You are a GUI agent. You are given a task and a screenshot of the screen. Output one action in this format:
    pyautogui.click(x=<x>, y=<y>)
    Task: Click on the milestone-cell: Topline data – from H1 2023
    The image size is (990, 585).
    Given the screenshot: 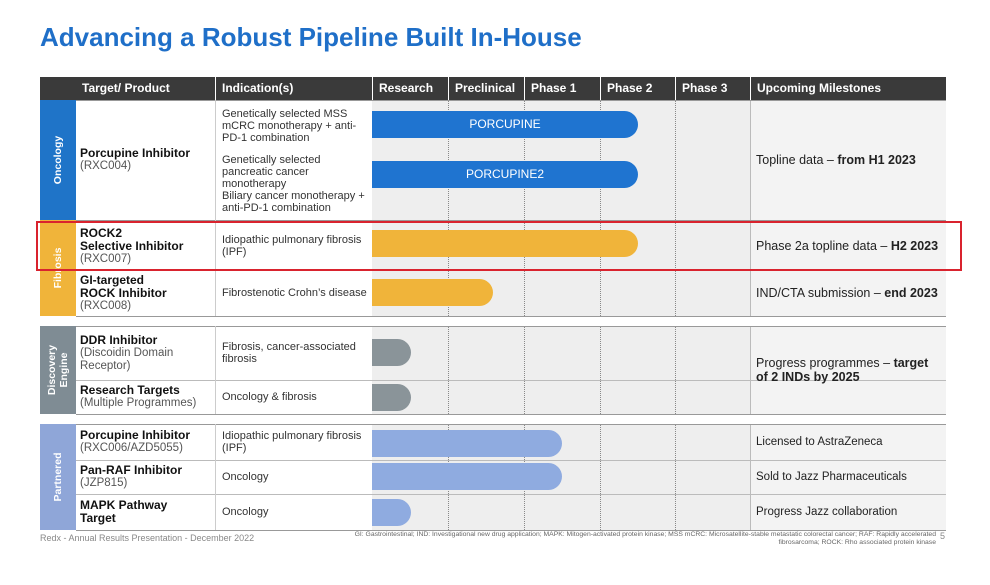 What is the action you would take?
    pyautogui.click(x=849, y=160)
    